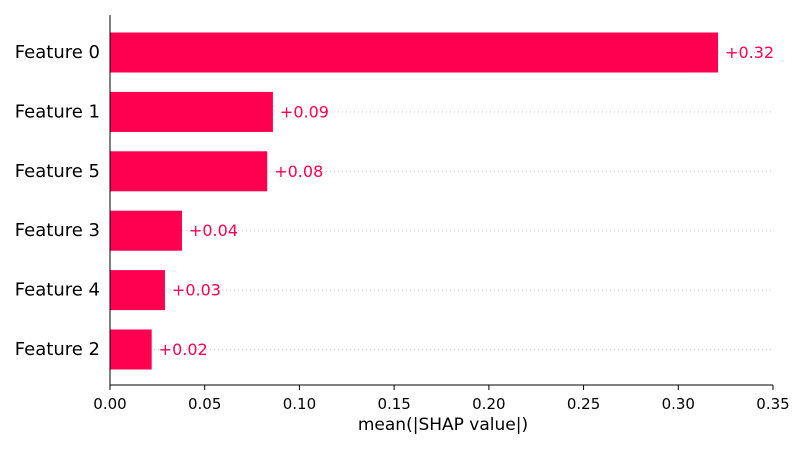 Image resolution: width=800 pixels, height=450 pixels. I want to click on x-tick-label: 0.10, so click(299, 404).